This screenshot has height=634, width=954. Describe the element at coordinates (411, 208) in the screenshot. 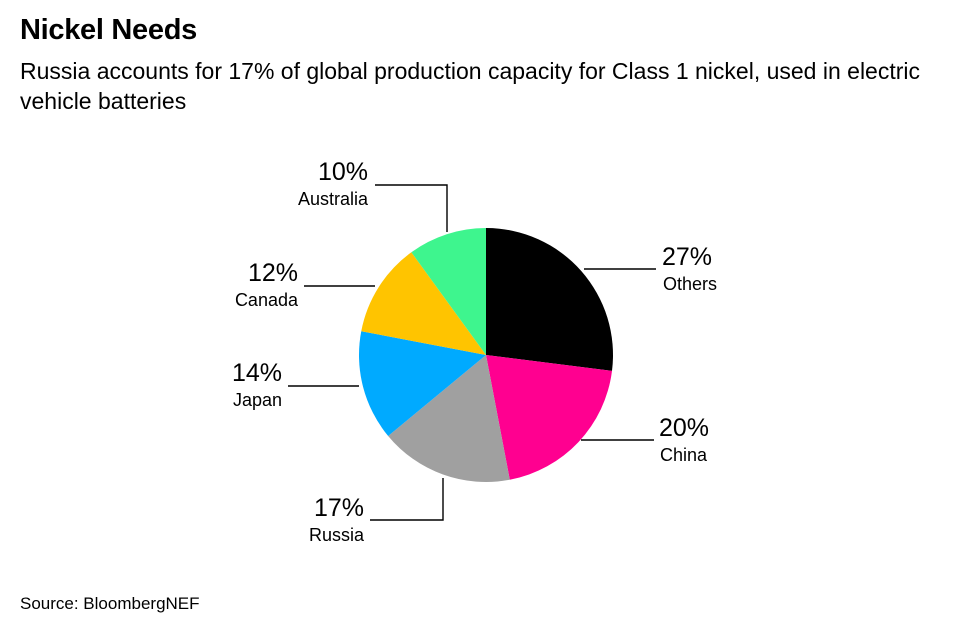

I see `leader-line-australia` at that location.